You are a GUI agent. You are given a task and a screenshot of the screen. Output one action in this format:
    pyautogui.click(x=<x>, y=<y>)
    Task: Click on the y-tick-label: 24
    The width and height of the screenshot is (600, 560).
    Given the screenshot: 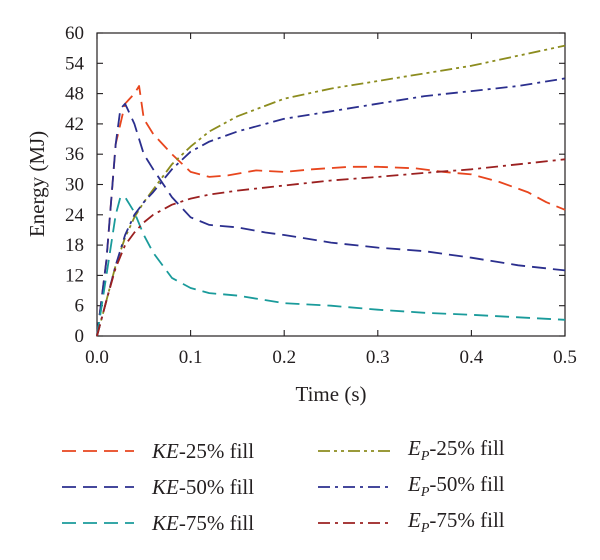 What is the action you would take?
    pyautogui.click(x=75, y=215)
    